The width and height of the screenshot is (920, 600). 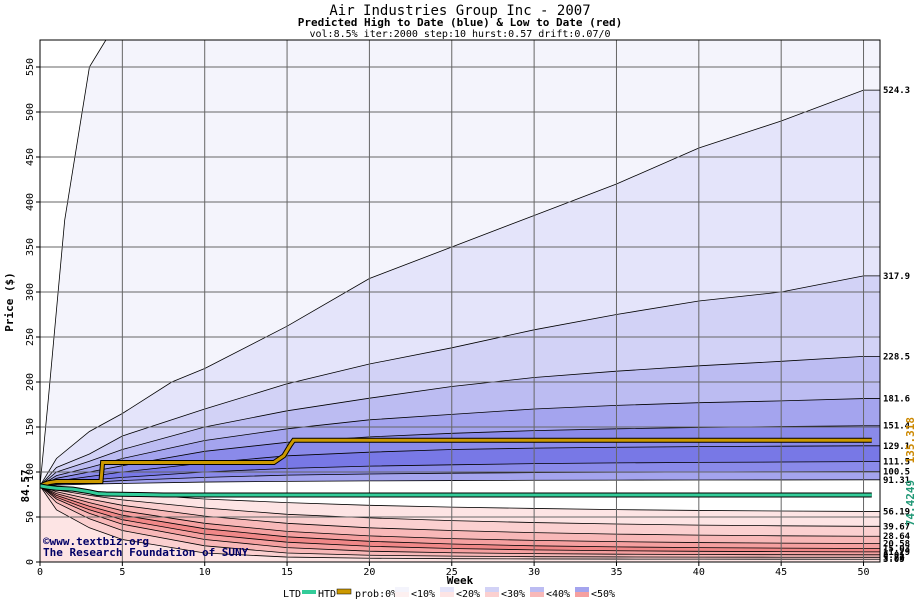 I want to click on low-prob-40-line, so click(x=460, y=519).